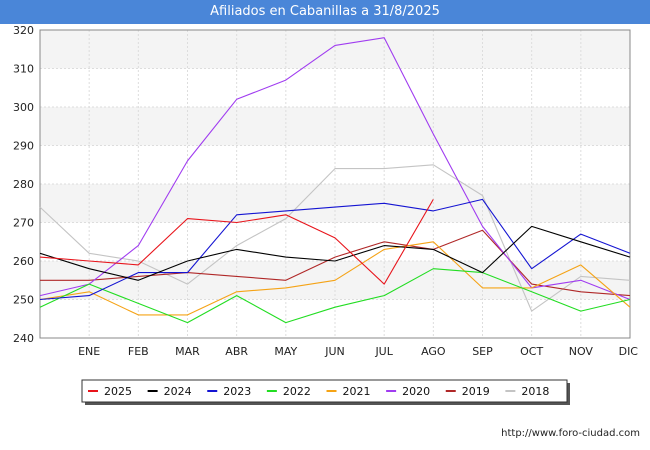 The image size is (650, 450). What do you see at coordinates (358, 351) in the screenshot?
I see `x-axis-tick-labels: ENE FEB MAR ABR MAY JUN JUL AGO SEP OCT NOV DIC` at bounding box center [358, 351].